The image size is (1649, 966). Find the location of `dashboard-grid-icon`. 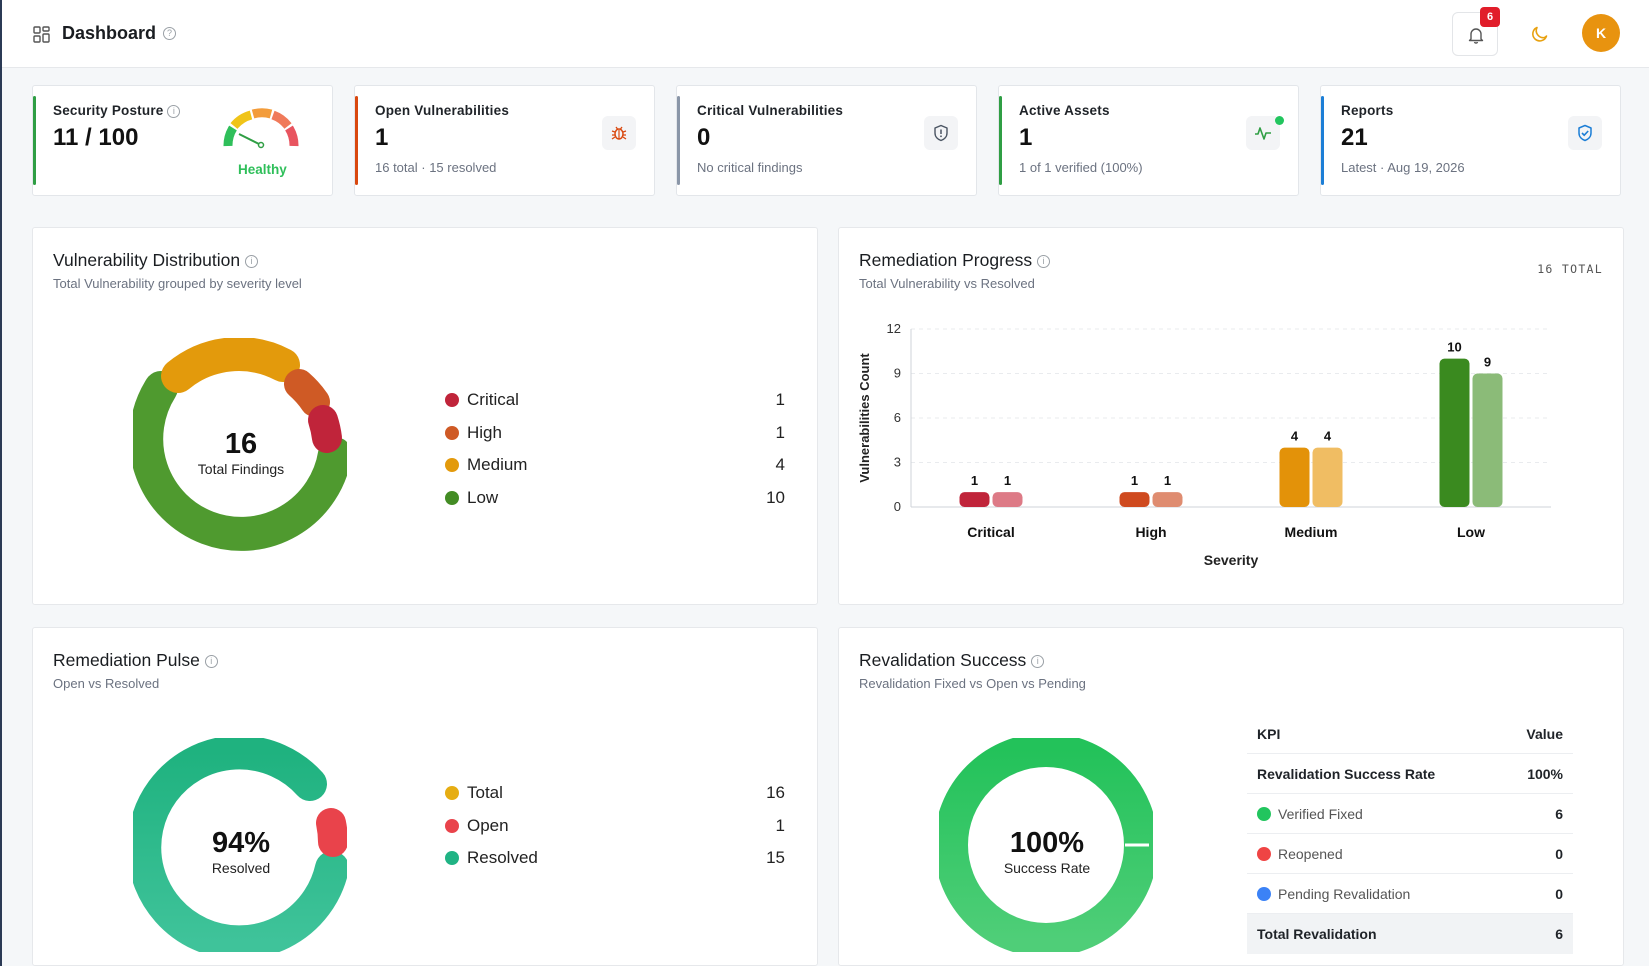

dashboard-grid-icon is located at coordinates (41, 34).